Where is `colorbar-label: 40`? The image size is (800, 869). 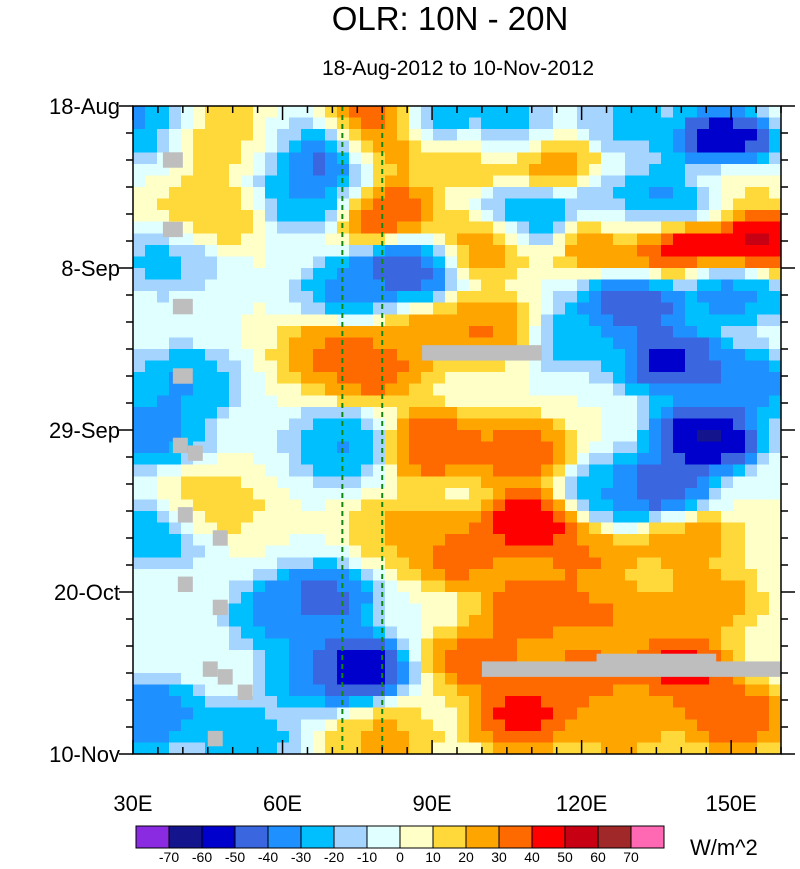
colorbar-label: 40 is located at coordinates (532, 857).